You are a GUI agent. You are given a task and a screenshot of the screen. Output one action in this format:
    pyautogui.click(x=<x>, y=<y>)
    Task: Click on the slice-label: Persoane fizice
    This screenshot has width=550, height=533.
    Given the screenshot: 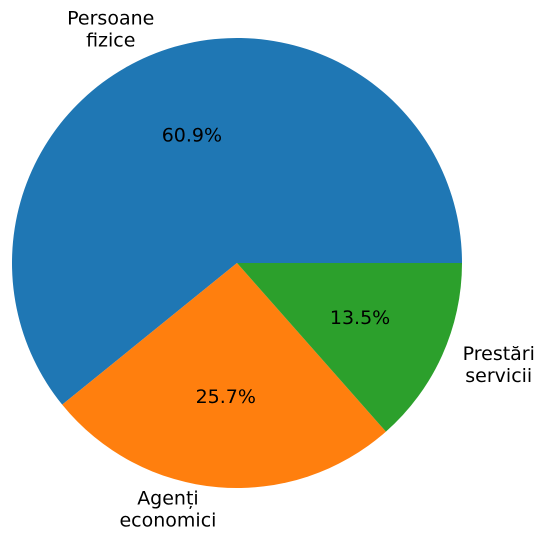 What is the action you would take?
    pyautogui.click(x=110, y=29)
    